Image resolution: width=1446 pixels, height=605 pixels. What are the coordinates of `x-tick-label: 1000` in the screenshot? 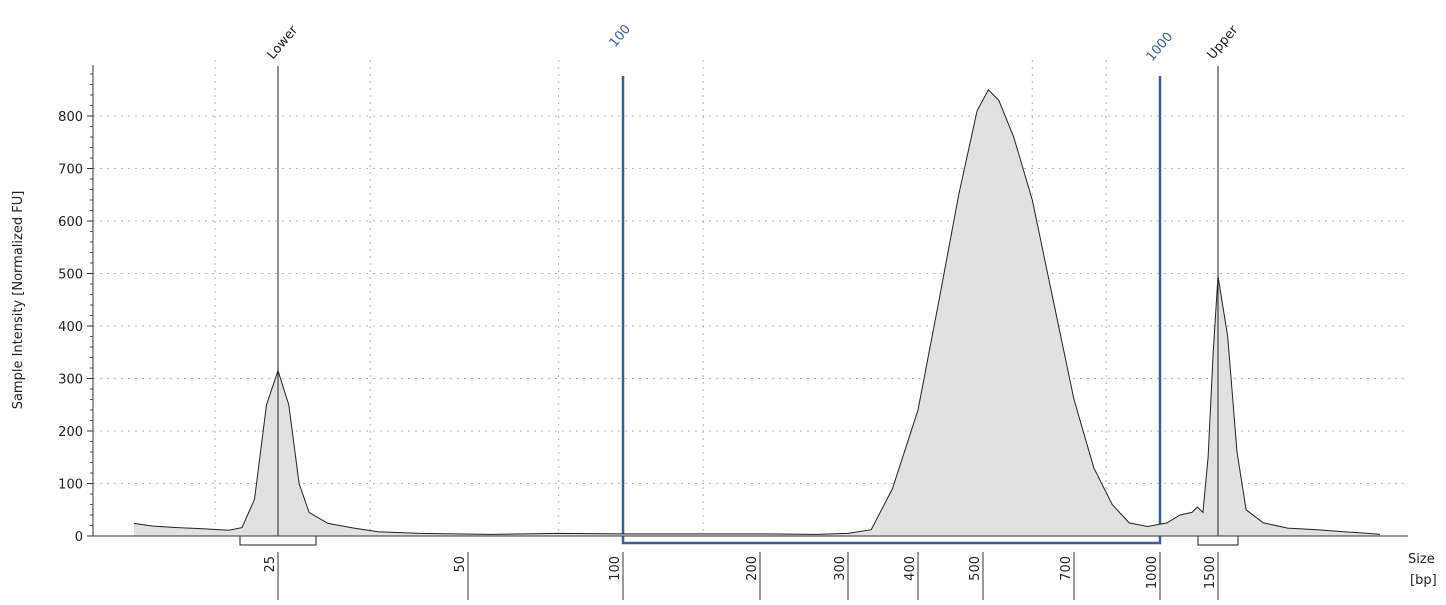 It's located at (1152, 572).